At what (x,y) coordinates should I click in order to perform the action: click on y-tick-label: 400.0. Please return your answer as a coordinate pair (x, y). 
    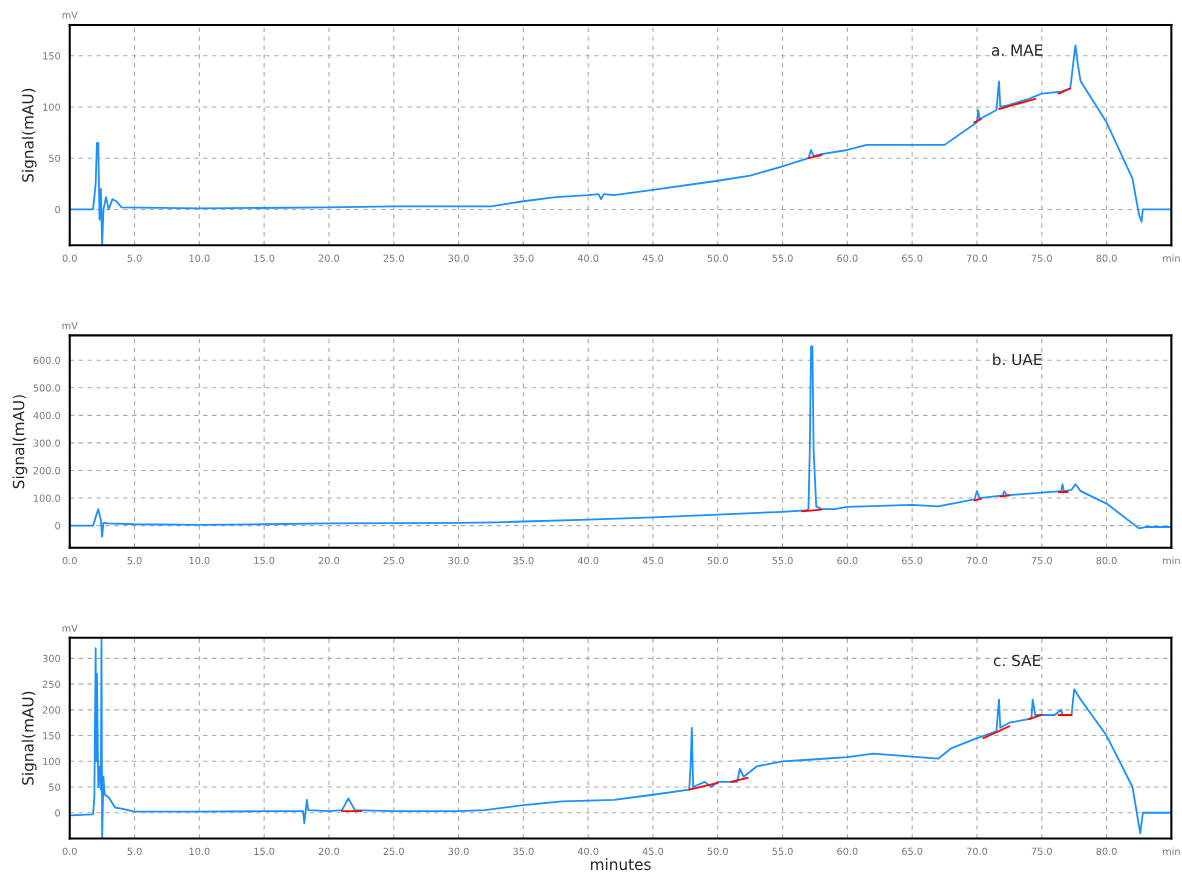
    Looking at the image, I should click on (47, 415).